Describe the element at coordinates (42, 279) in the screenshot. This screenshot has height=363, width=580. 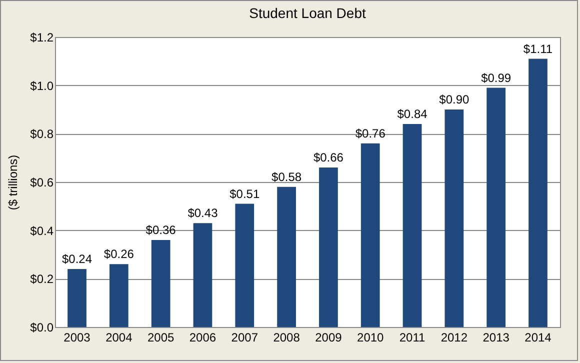
I see `y-tick-label: $0.2` at that location.